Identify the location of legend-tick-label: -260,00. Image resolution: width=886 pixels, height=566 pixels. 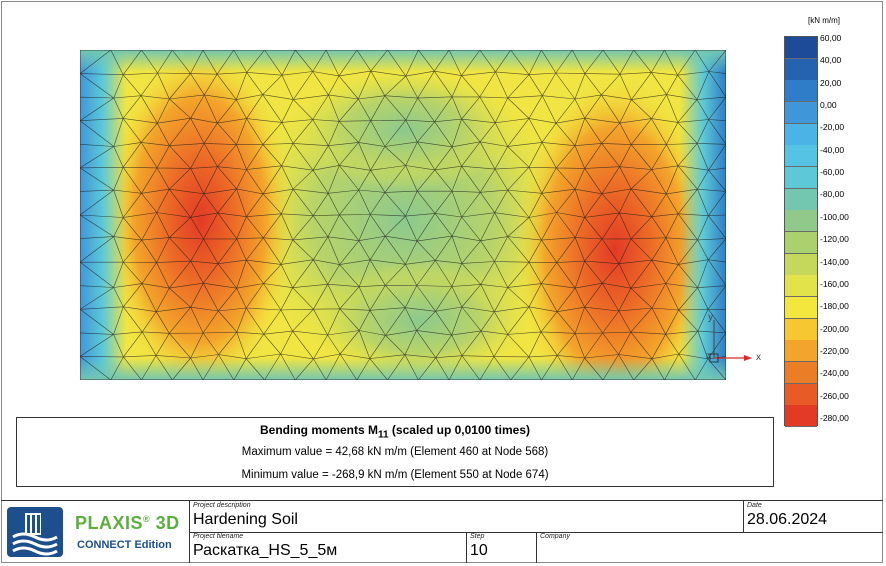
(834, 395).